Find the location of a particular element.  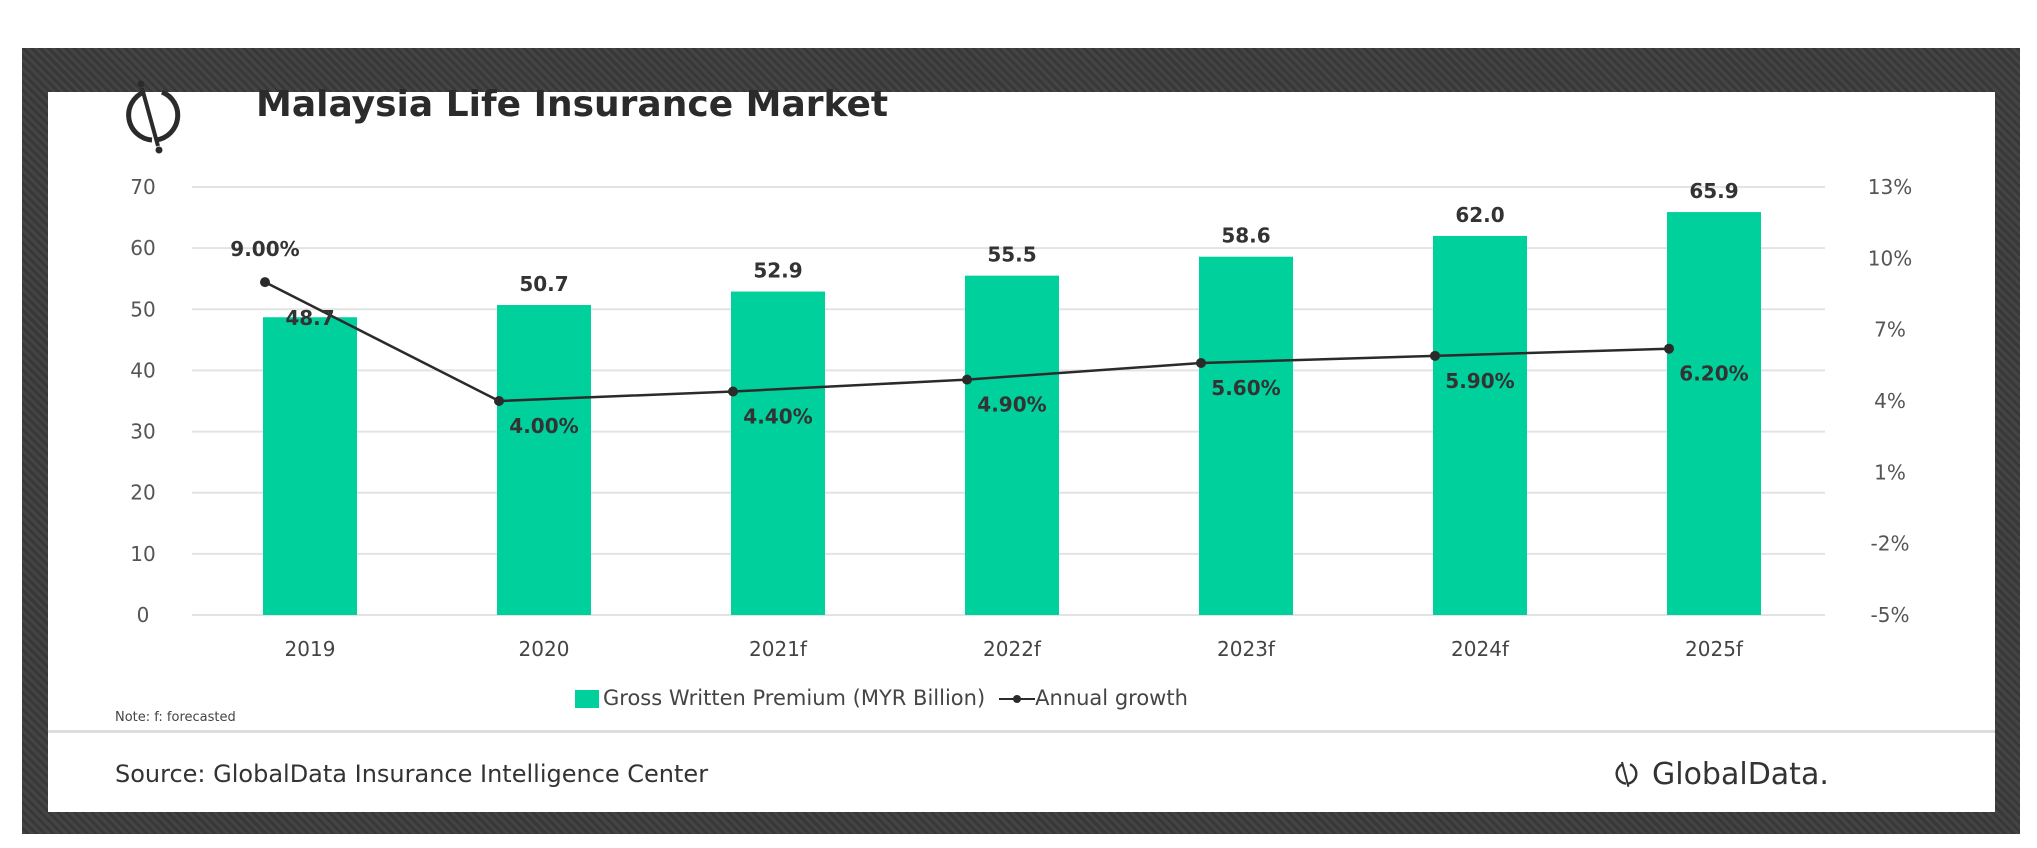

x-tick-label: 2020 is located at coordinates (544, 649).